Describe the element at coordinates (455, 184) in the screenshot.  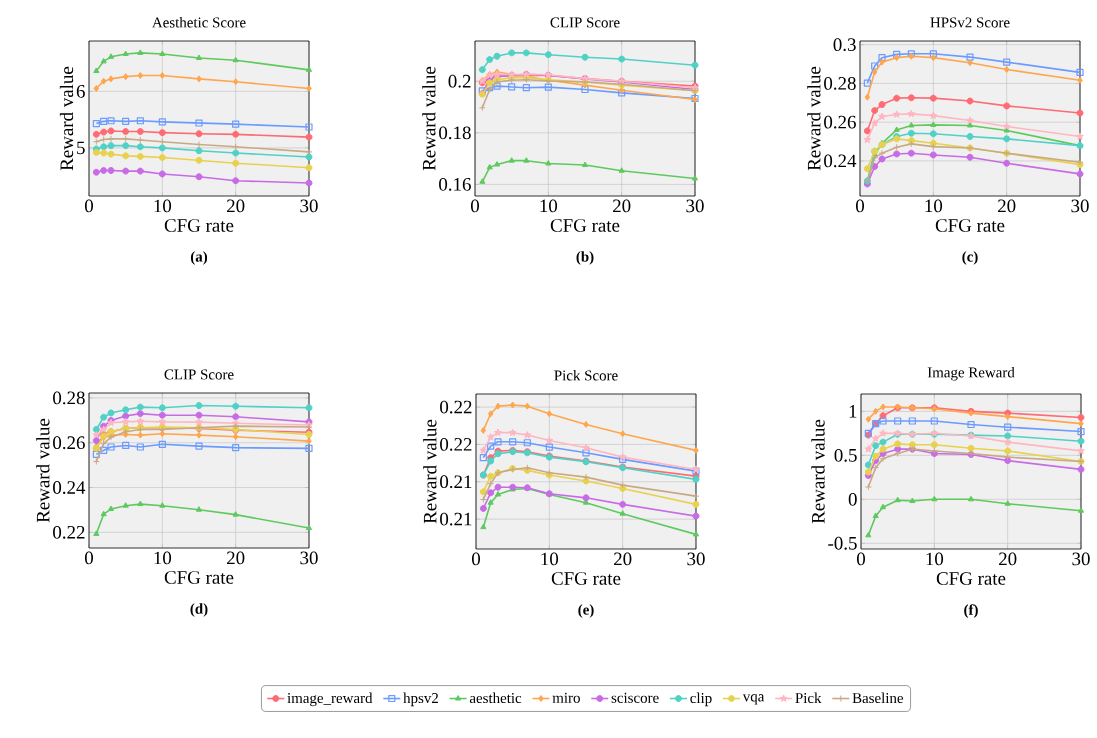
I see `y-tick-label: 0.16` at that location.